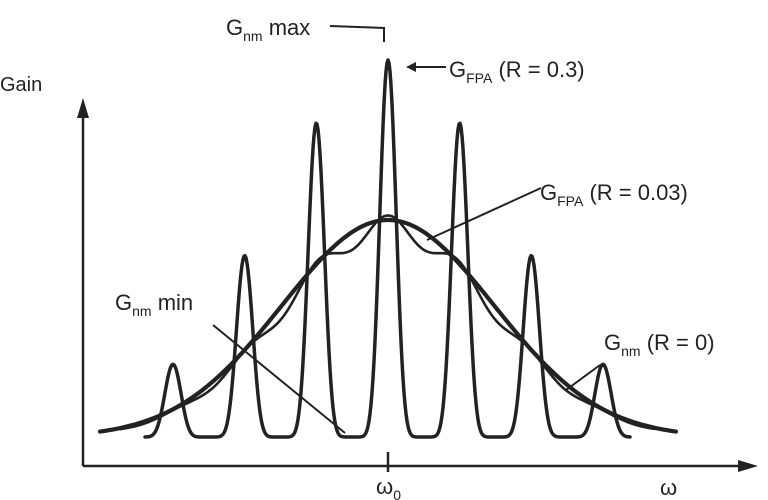  What do you see at coordinates (154, 304) in the screenshot?
I see `gnm-min-label: Gnm min` at bounding box center [154, 304].